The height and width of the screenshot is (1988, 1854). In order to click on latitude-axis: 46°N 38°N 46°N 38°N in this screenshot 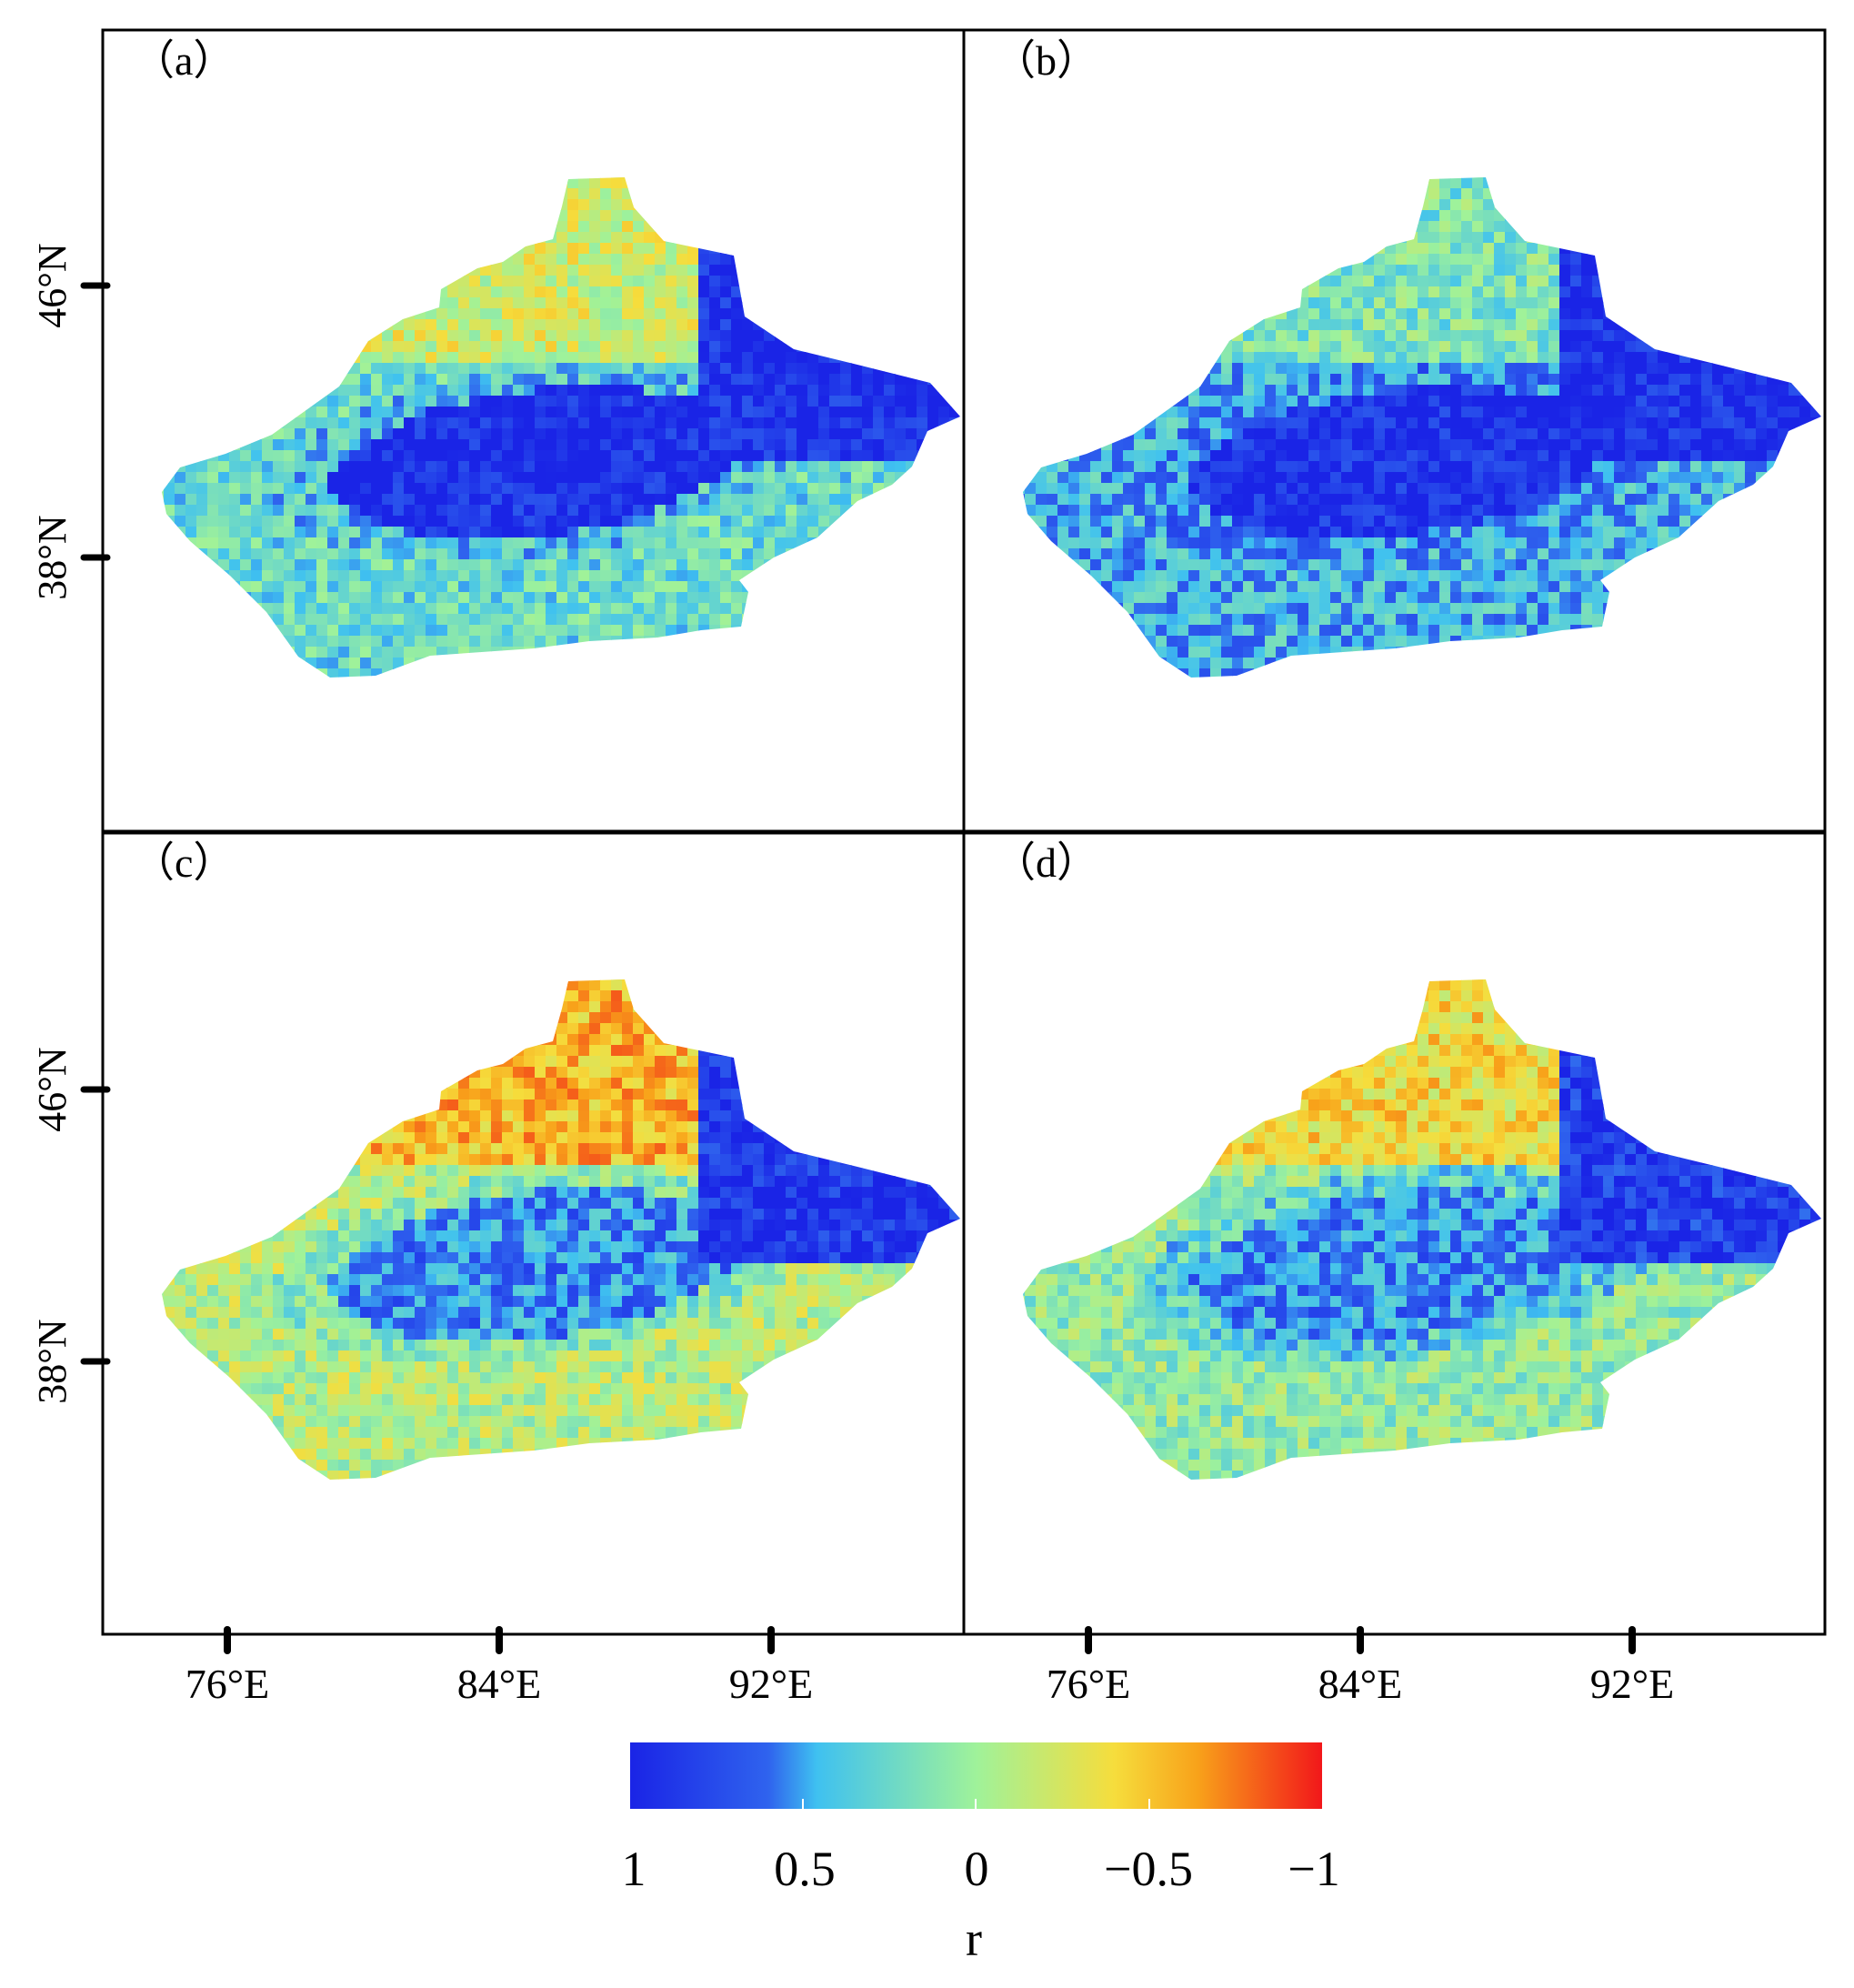, I will do `click(70, 823)`.